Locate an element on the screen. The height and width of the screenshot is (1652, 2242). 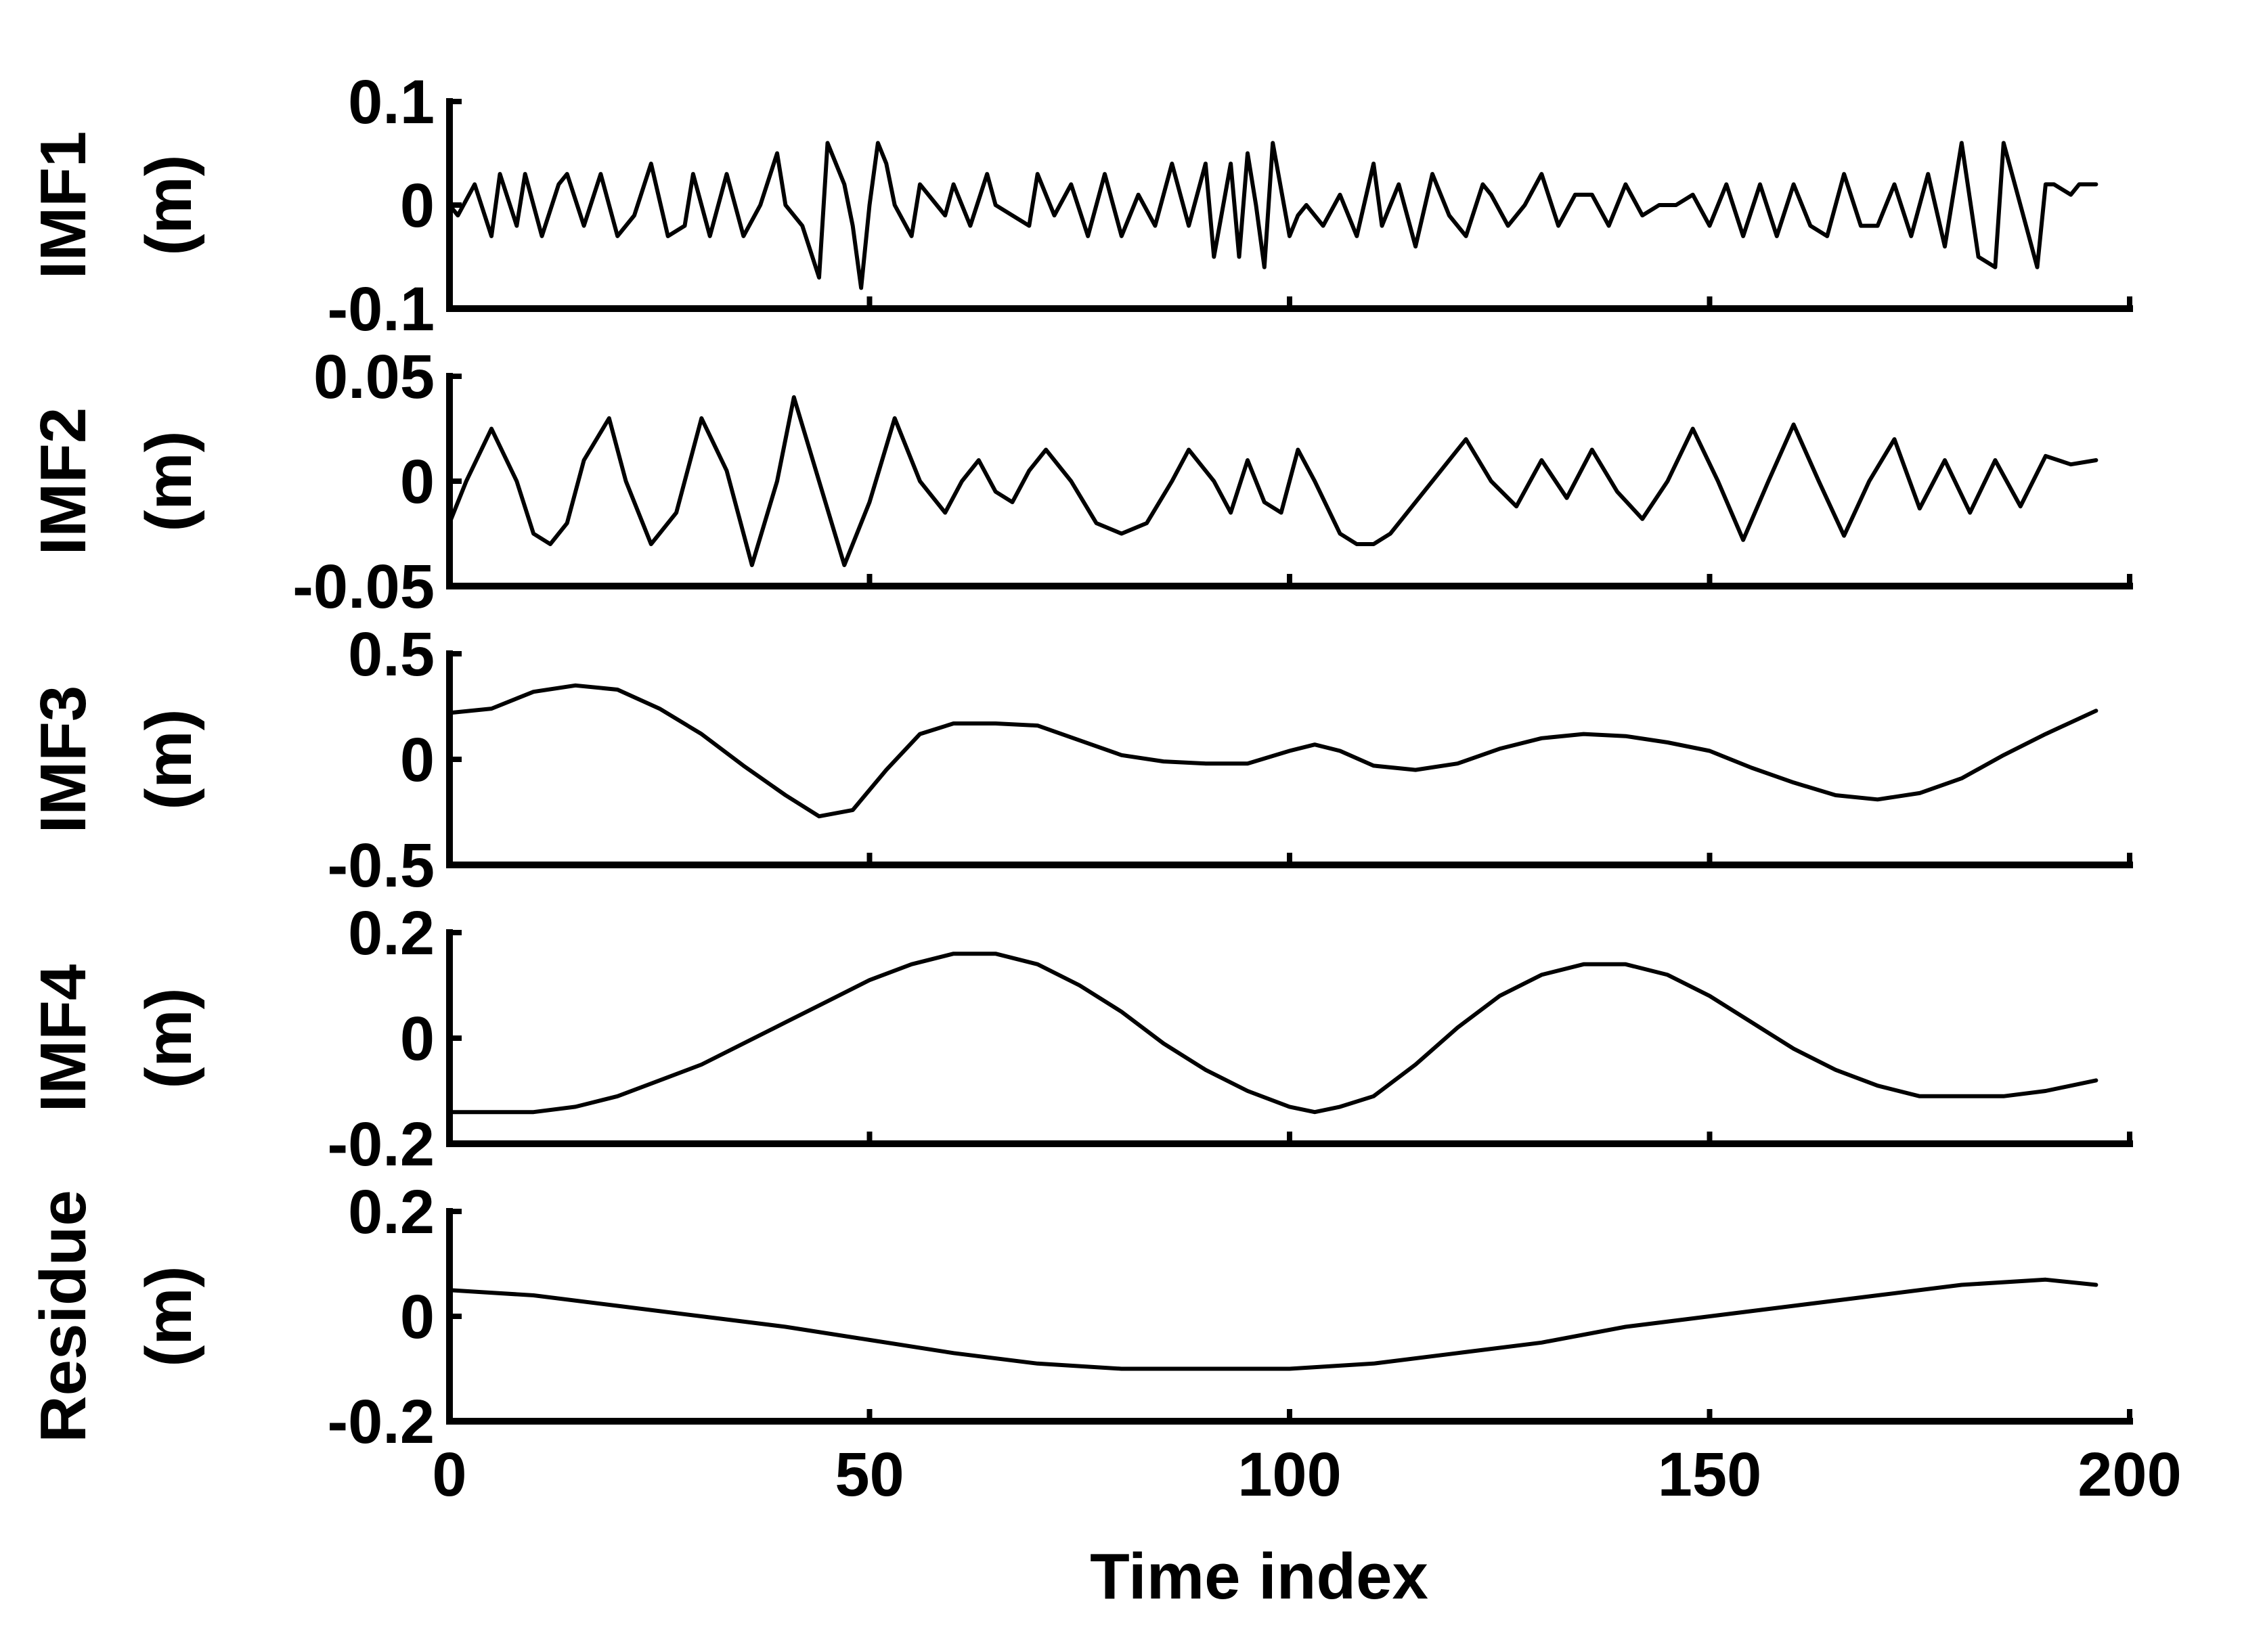
y-axis-unit-panel-2: (m) is located at coordinates (169, 480).